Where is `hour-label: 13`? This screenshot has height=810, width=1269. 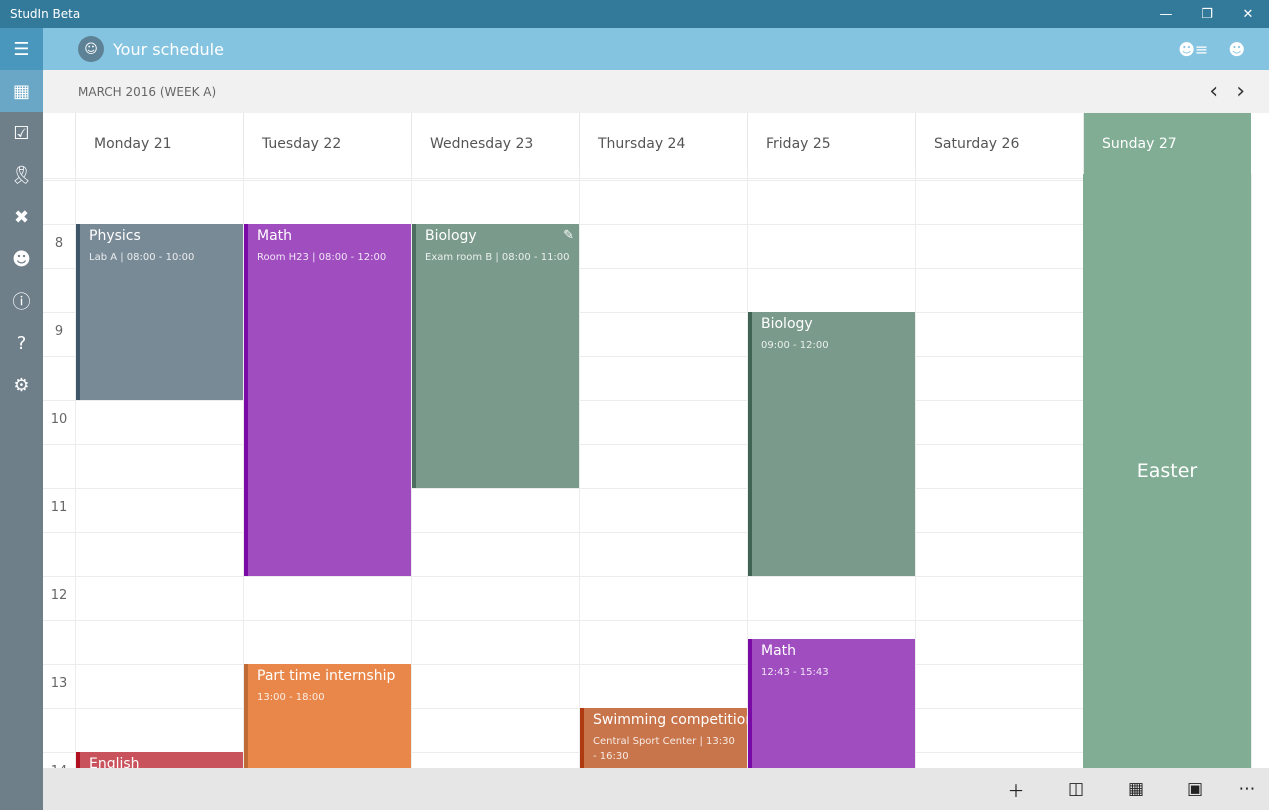
hour-label: 13 is located at coordinates (59, 683).